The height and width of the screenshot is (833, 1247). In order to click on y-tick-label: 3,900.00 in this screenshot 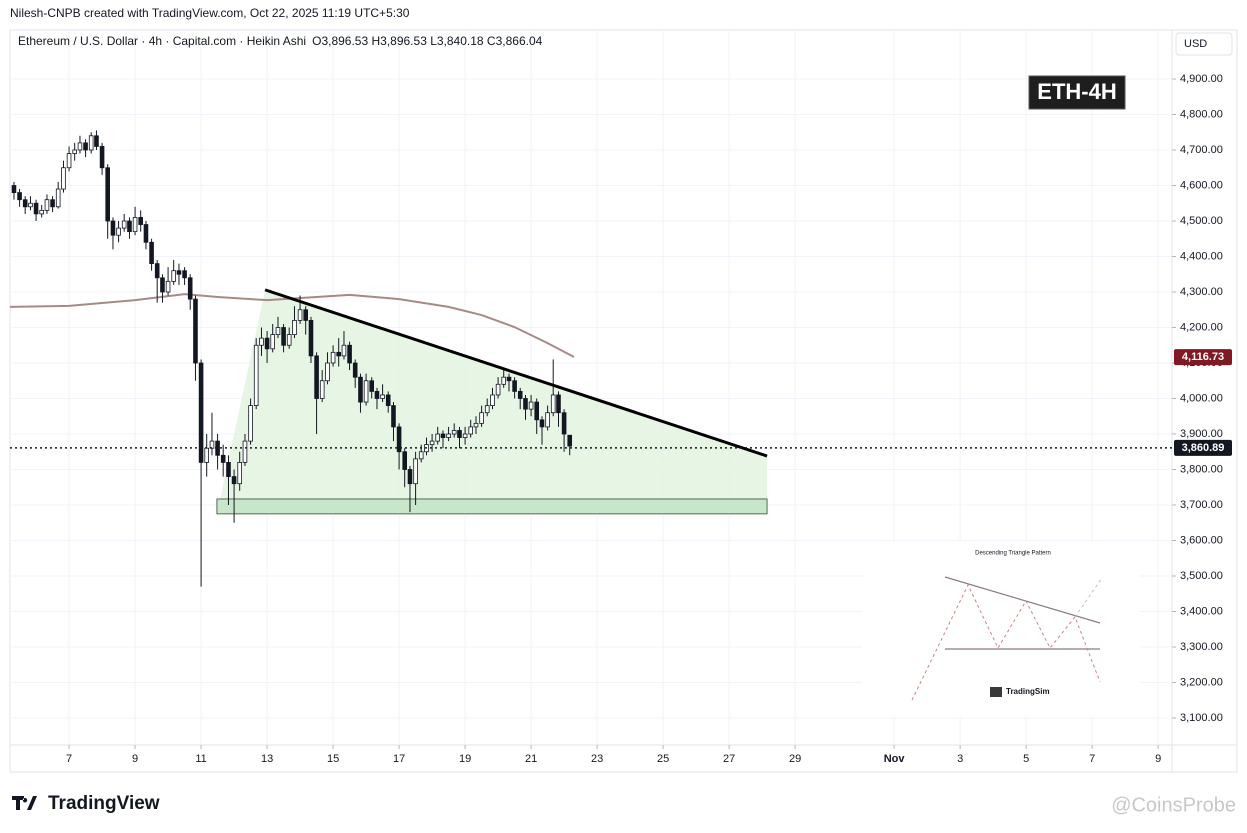, I will do `click(1201, 434)`.